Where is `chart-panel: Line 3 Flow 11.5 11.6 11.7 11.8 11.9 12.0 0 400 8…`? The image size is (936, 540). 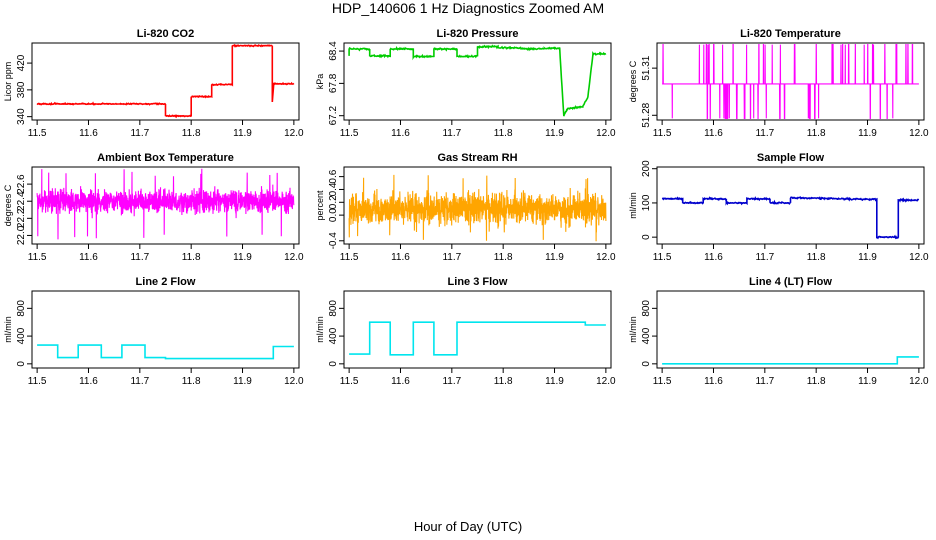 chart-panel: Line 3 Flow 11.5 11.6 11.7 11.8 11.9 12.0 0 400 8… is located at coordinates (465, 331).